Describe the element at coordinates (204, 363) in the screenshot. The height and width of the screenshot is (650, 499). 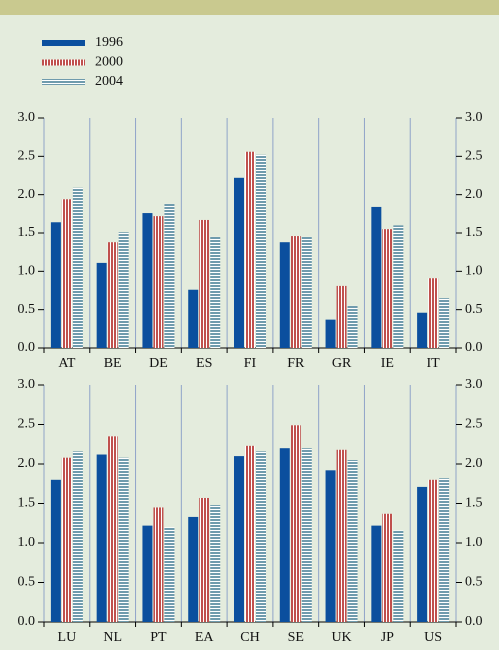
I see `x-tick-label: ES` at that location.